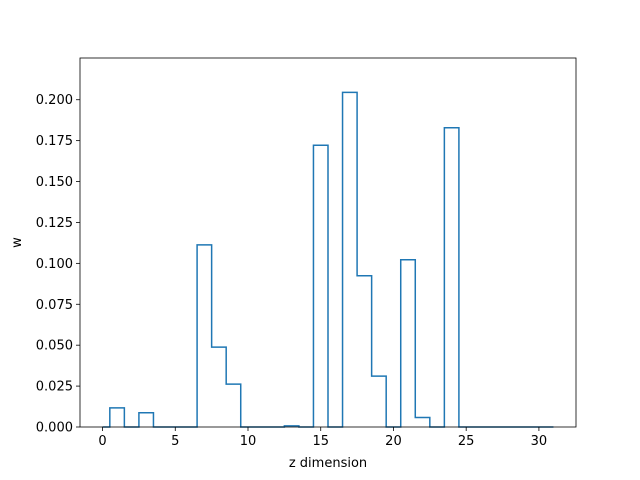  I want to click on y-tick-label: 0.025, so click(54, 387).